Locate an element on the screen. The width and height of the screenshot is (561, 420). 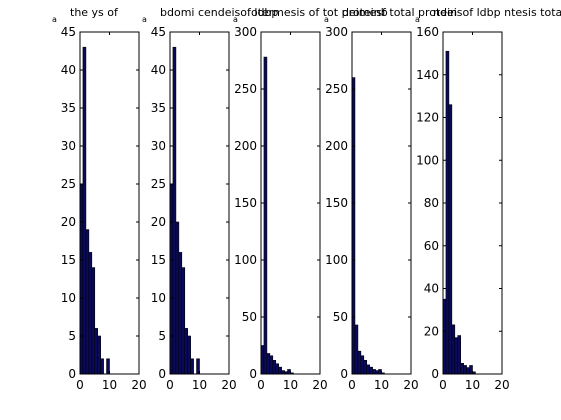
y-tick-label: 60 is located at coordinates (431, 246).